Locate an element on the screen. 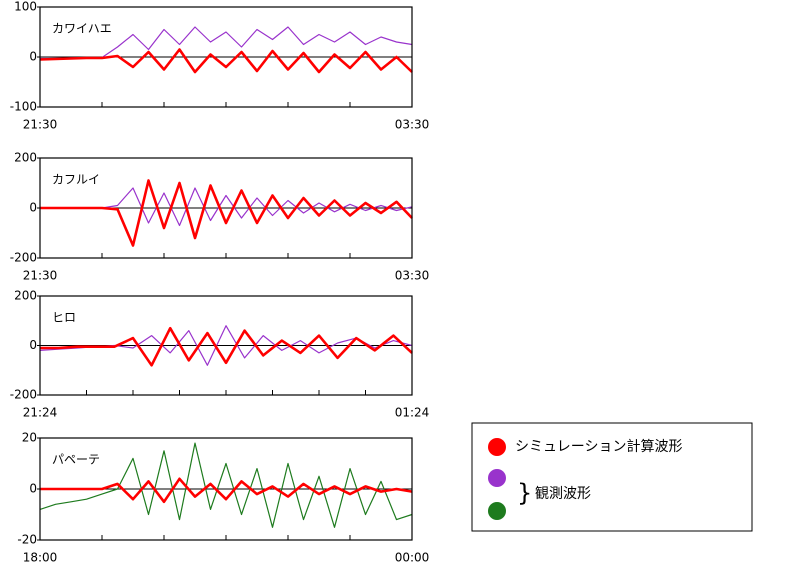 This screenshot has height=569, width=786. legend-brace: } is located at coordinates (524, 493).